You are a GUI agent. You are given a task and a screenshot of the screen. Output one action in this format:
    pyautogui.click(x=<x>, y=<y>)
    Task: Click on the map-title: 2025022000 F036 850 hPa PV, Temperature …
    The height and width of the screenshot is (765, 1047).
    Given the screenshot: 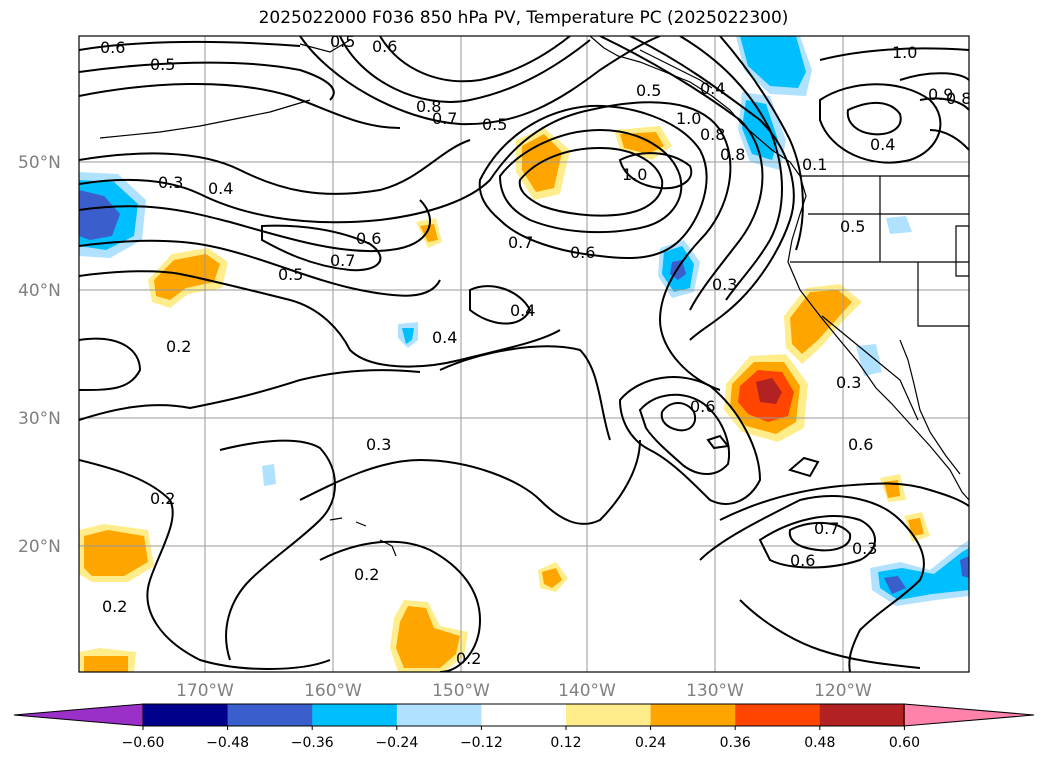 What is the action you would take?
    pyautogui.click(x=523, y=18)
    